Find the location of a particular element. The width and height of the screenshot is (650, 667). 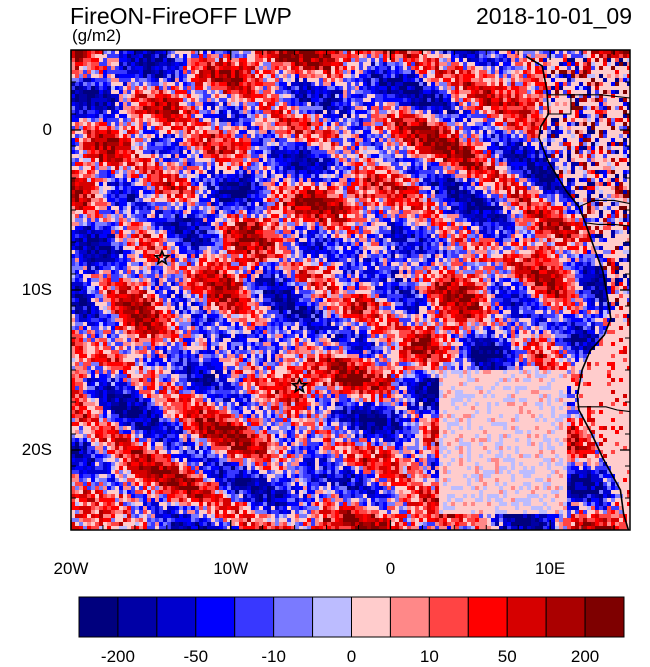

lat-tick-label: 10S is located at coordinates (36, 289).